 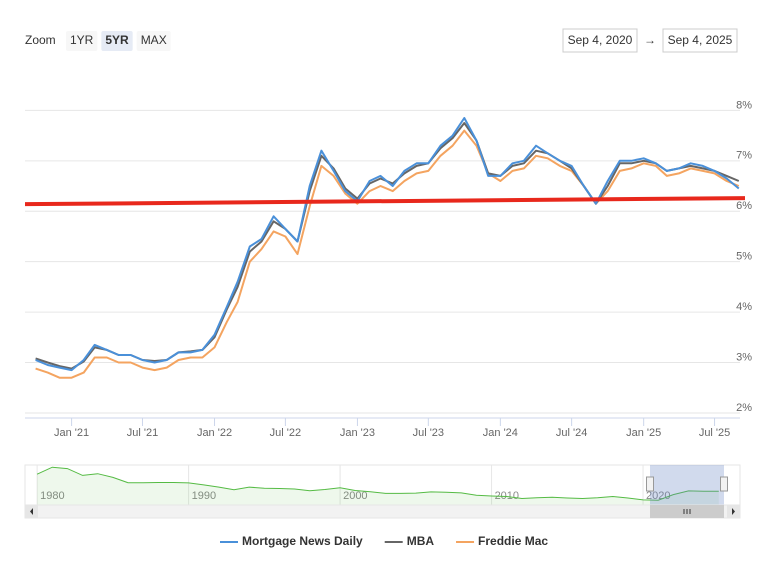 What do you see at coordinates (285, 433) in the screenshot?
I see `x-tick-label: Jul '22` at bounding box center [285, 433].